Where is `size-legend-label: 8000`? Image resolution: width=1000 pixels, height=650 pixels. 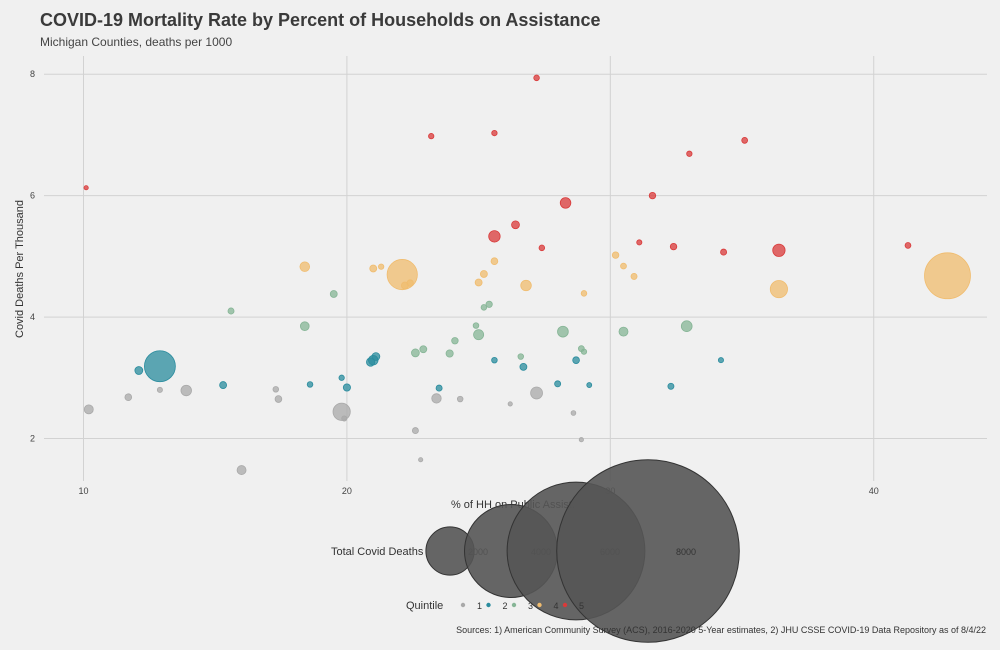 size-legend-label: 8000 is located at coordinates (686, 552).